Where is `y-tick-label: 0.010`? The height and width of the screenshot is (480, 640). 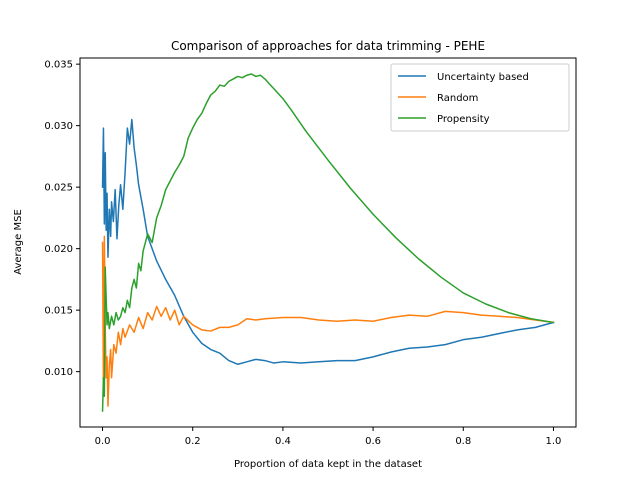
y-tick-label: 0.010 is located at coordinates (58, 372).